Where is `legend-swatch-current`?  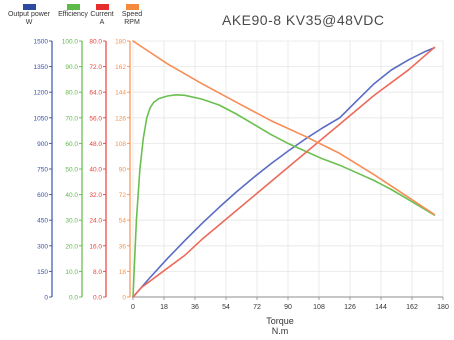 legend-swatch-current is located at coordinates (102, 7).